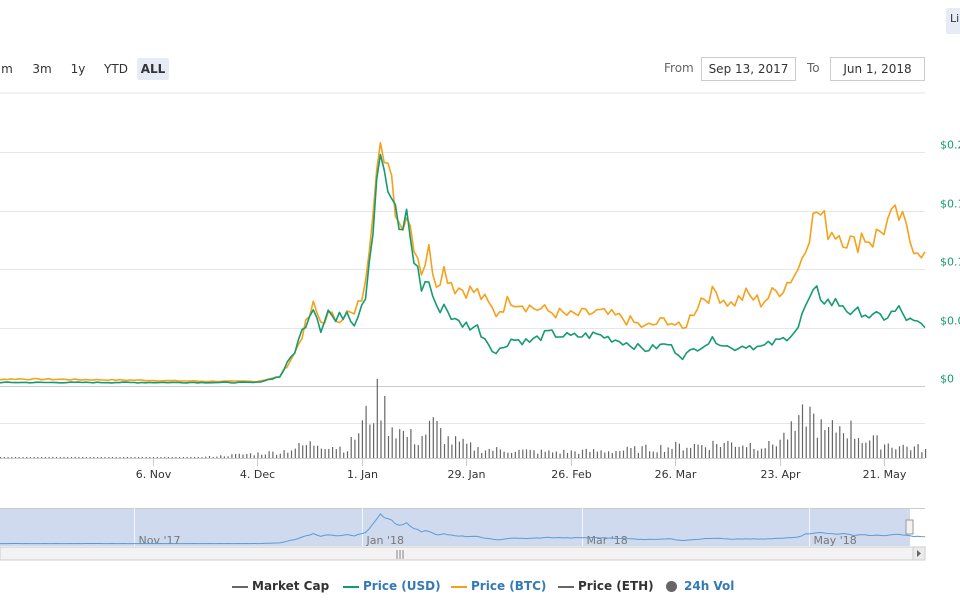 The width and height of the screenshot is (960, 613). I want to click on x-tick-label: 26. Feb, so click(571, 474).